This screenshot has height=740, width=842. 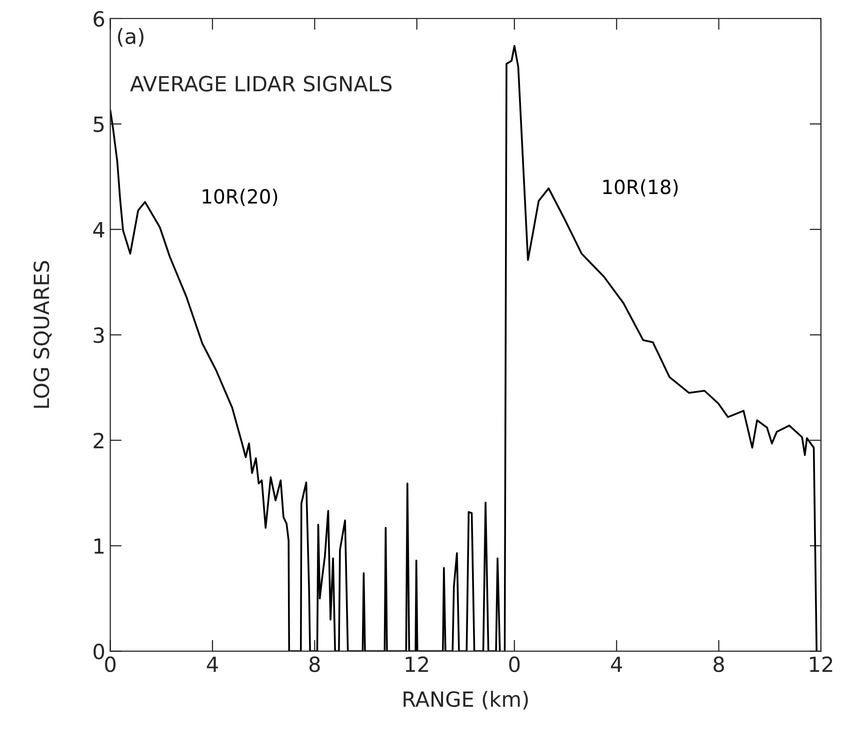 I want to click on y-tick-label: 4, so click(x=98, y=230).